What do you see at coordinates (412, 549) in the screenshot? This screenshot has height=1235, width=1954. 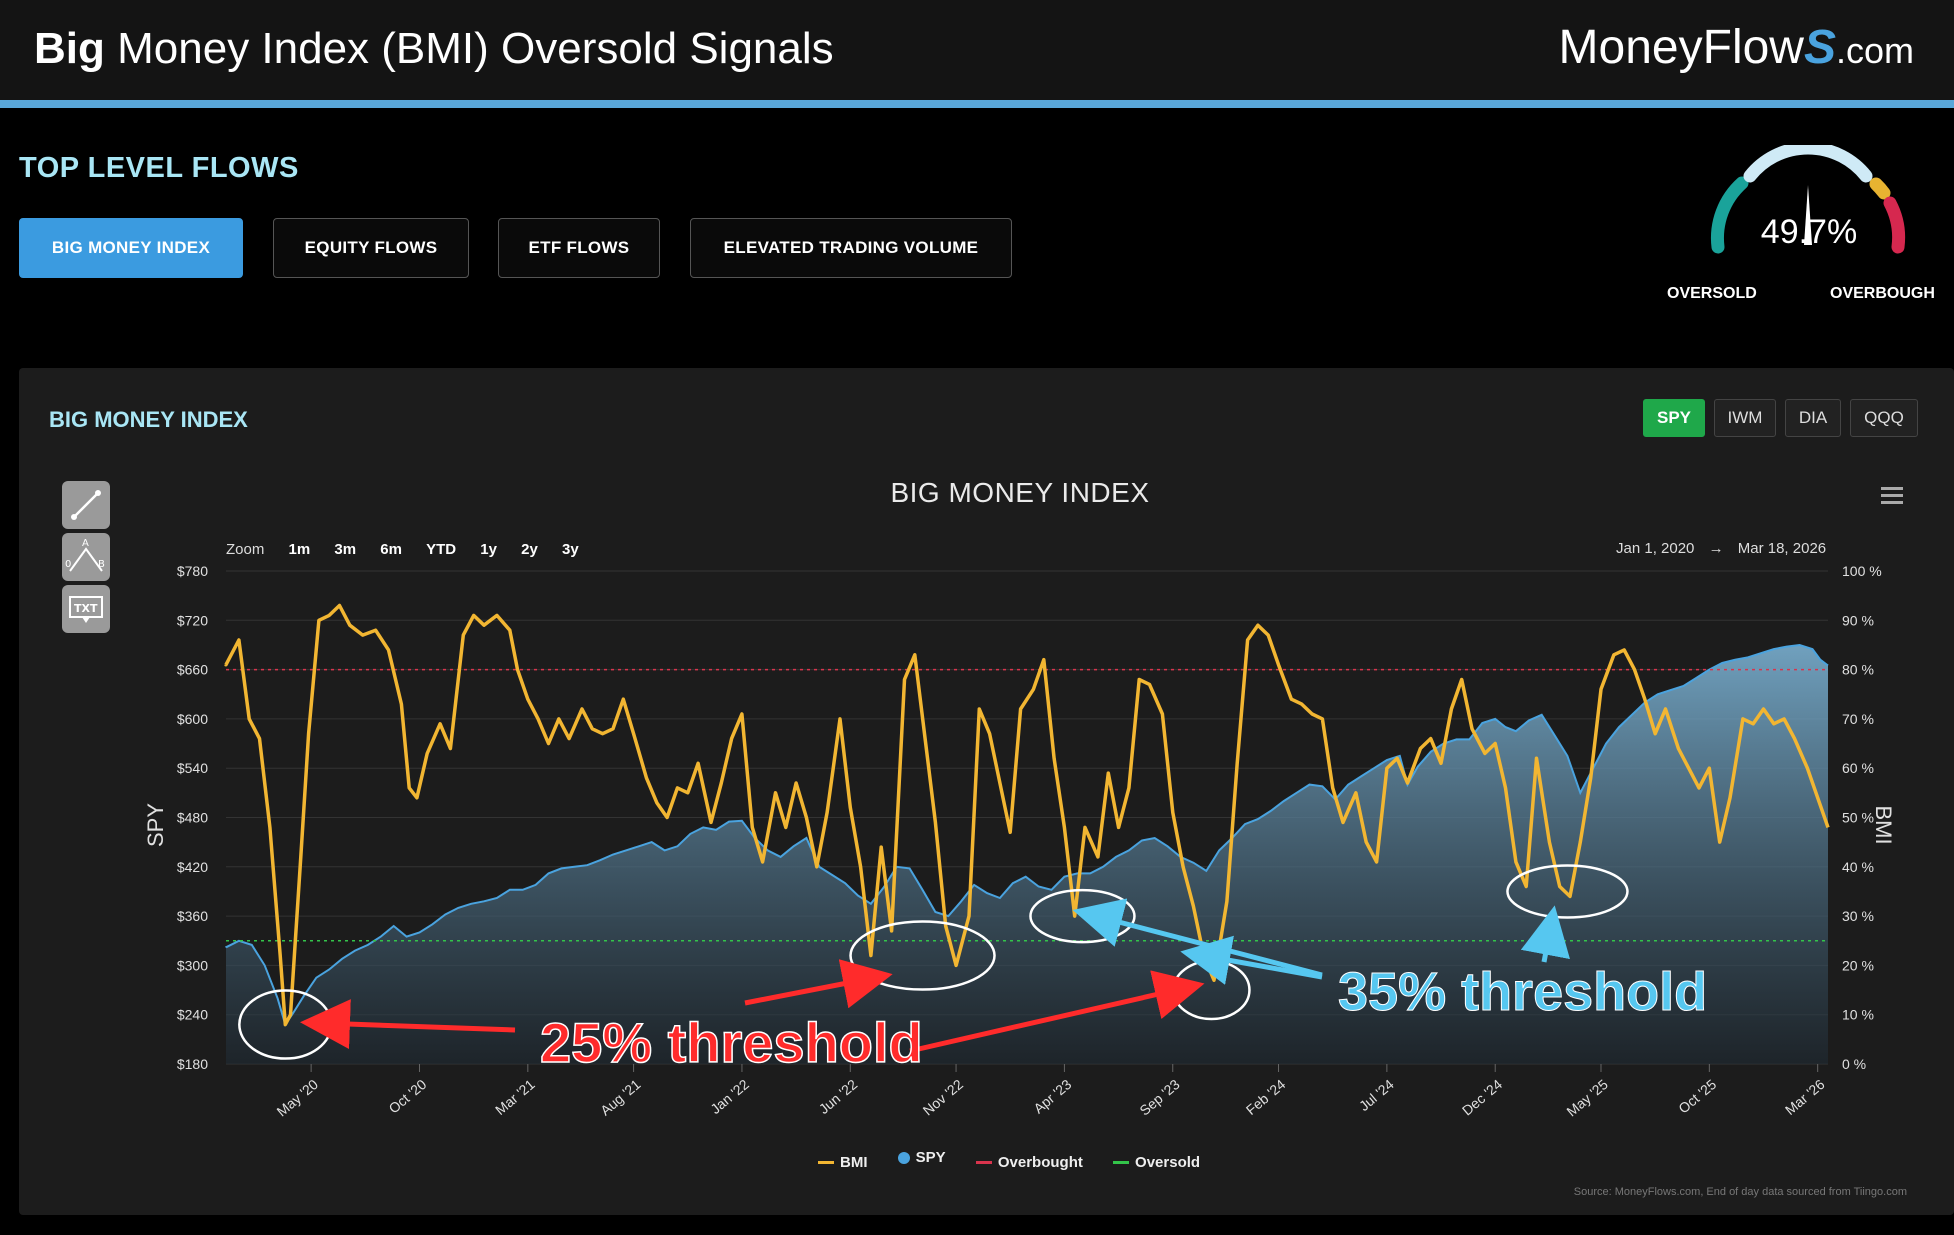 I see `zoom-selector: Zoom 1m 3m 6m YTD 1y 2y 3y` at bounding box center [412, 549].